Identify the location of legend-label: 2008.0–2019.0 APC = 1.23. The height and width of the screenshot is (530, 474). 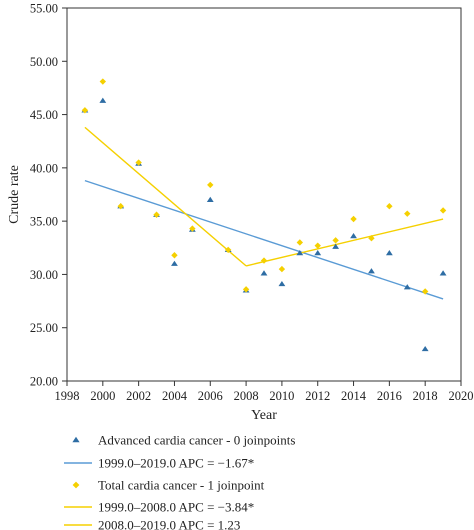
(169, 524).